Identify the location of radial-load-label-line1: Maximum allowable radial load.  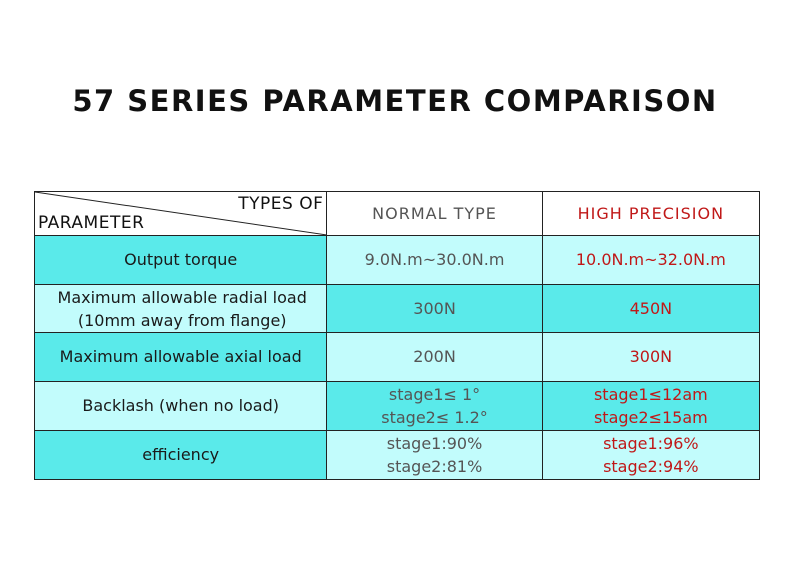
(182, 297).